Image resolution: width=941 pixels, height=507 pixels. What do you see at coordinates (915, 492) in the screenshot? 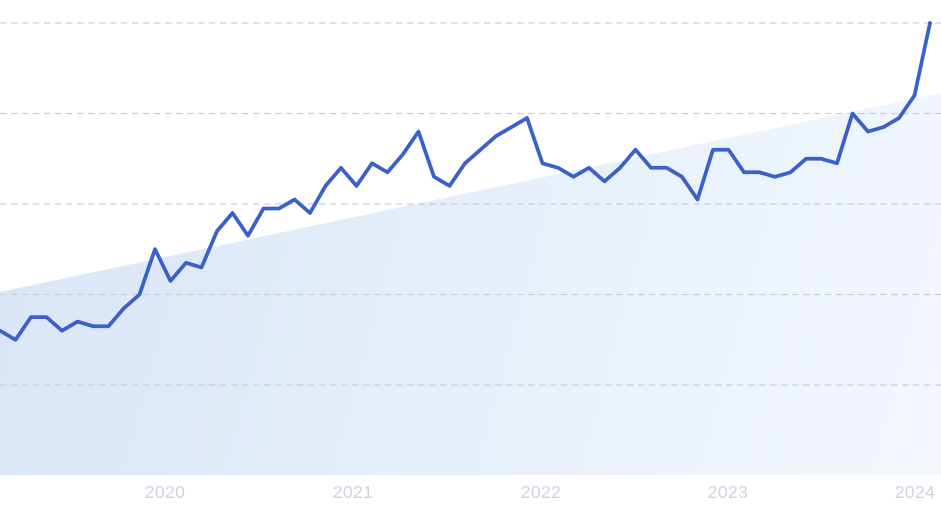
I see `x-axis-label-2024: 2024` at bounding box center [915, 492].